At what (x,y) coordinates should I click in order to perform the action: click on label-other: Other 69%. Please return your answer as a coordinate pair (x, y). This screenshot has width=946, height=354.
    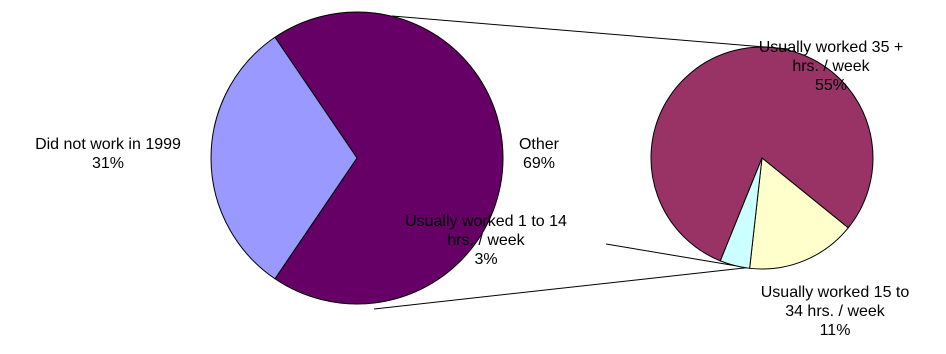
    Looking at the image, I should click on (539, 154).